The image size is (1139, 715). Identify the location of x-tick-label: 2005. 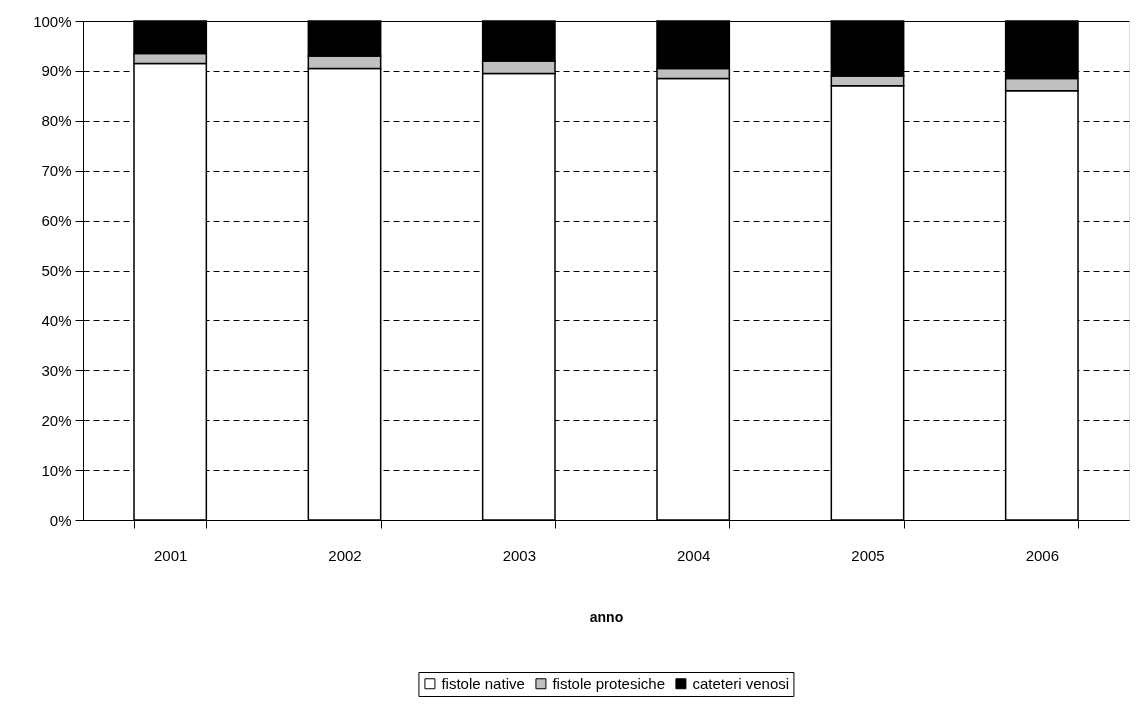
(868, 555).